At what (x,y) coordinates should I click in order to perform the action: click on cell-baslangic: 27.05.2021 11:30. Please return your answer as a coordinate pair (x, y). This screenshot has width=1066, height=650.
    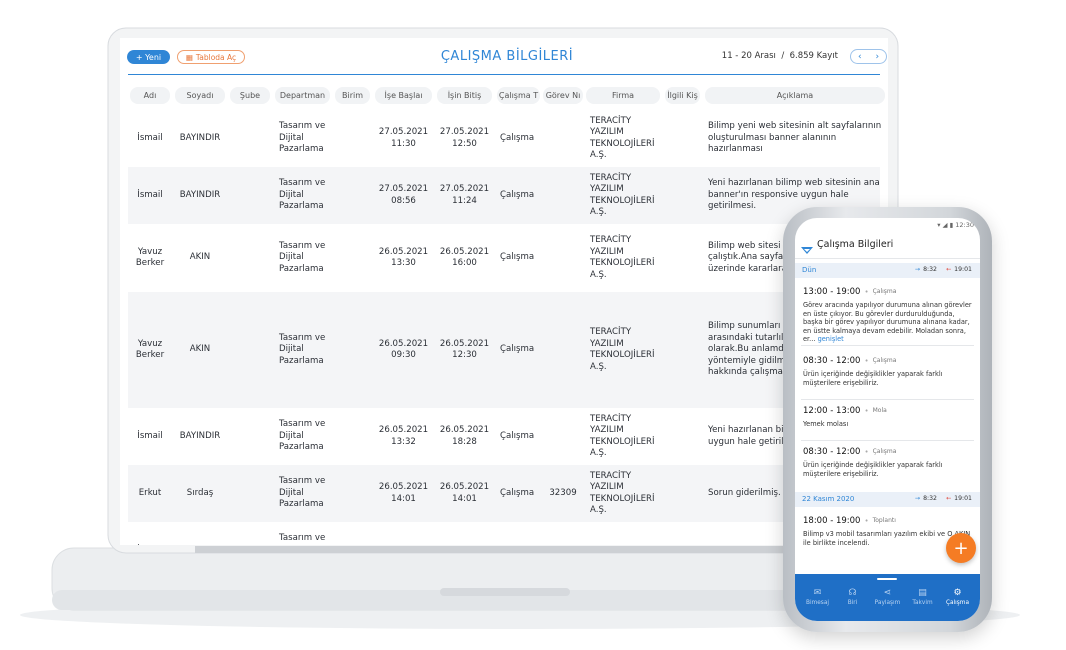
    Looking at the image, I should click on (403, 138).